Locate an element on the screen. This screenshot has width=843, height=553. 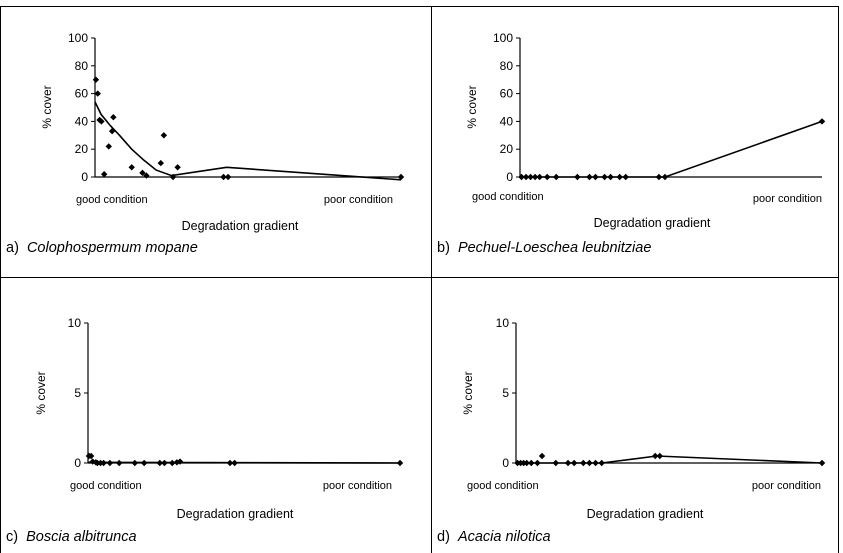
panel-b-good-condition-label: good condition is located at coordinates (508, 197).